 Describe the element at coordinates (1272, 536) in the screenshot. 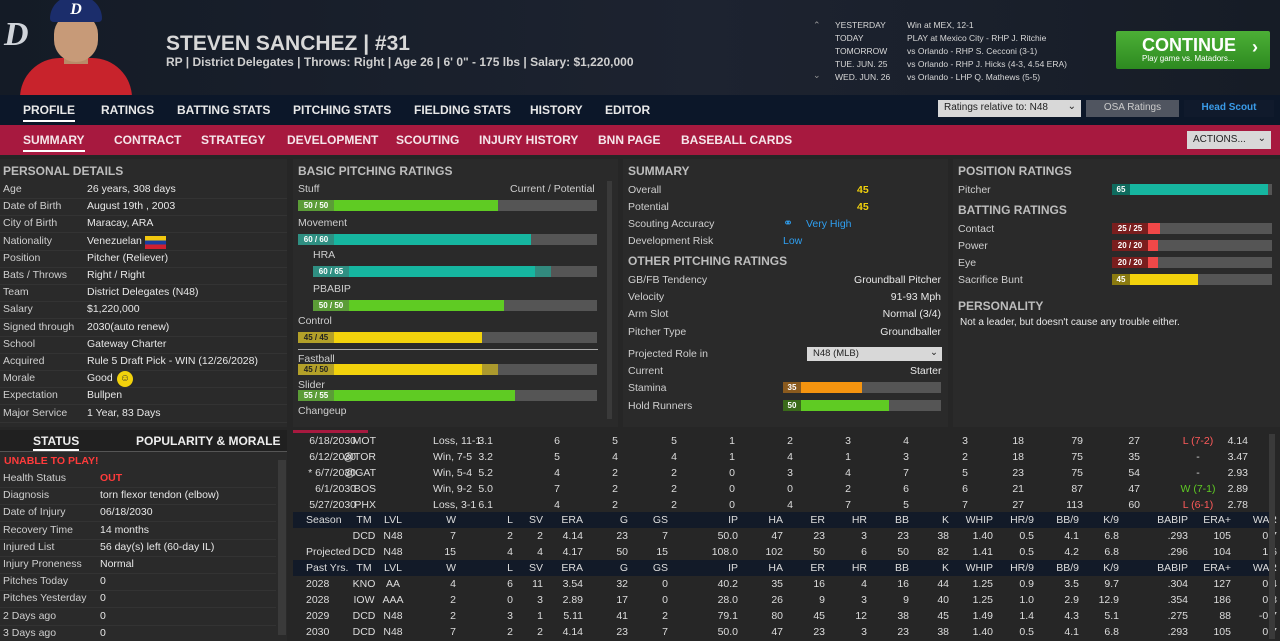

I see `stats-scrollbar` at that location.